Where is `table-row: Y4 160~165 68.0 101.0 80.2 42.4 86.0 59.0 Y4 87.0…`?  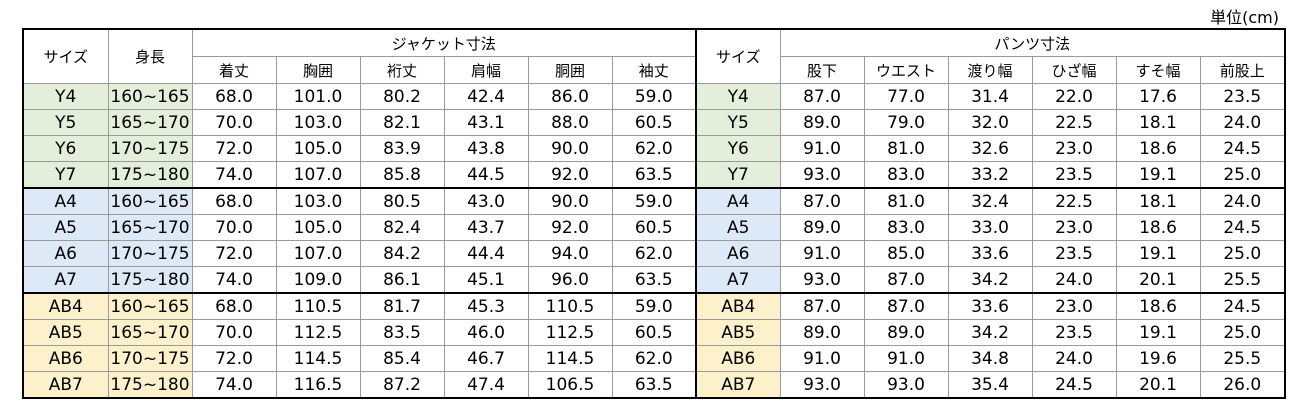
table-row: Y4 160~165 68.0 101.0 80.2 42.4 86.0 59.0 Y4 87.0… is located at coordinates (654, 96).